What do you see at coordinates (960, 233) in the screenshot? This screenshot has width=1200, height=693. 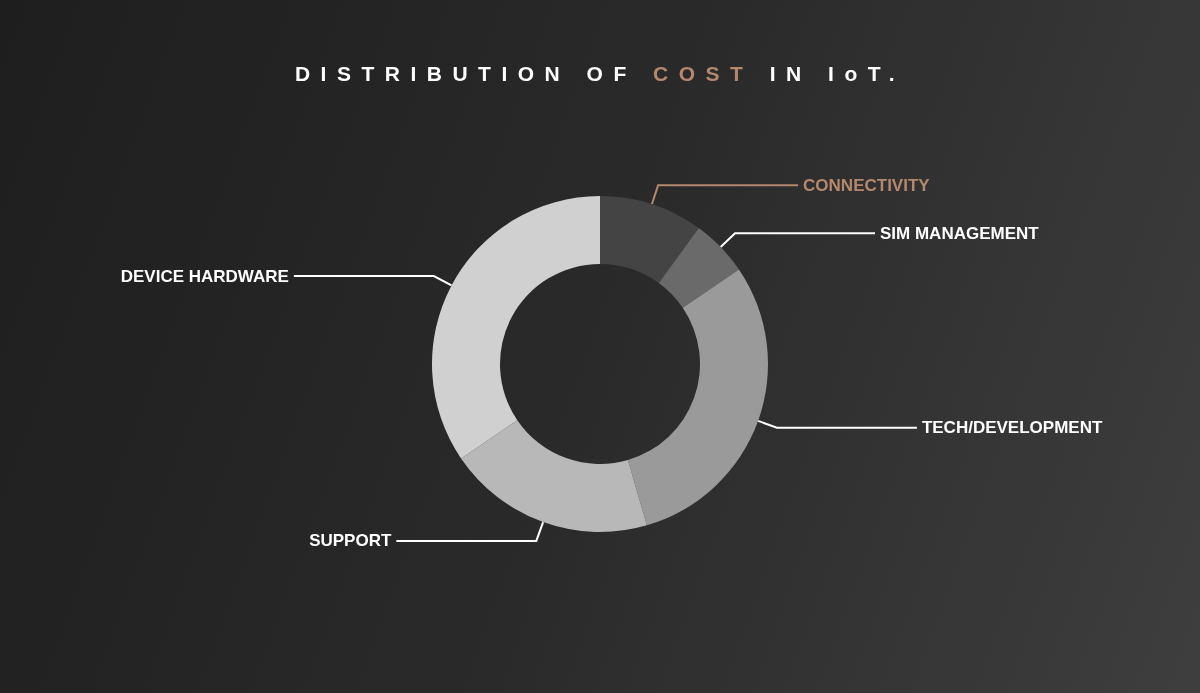 I see `slice-label: SIM MANAGEMENT` at bounding box center [960, 233].